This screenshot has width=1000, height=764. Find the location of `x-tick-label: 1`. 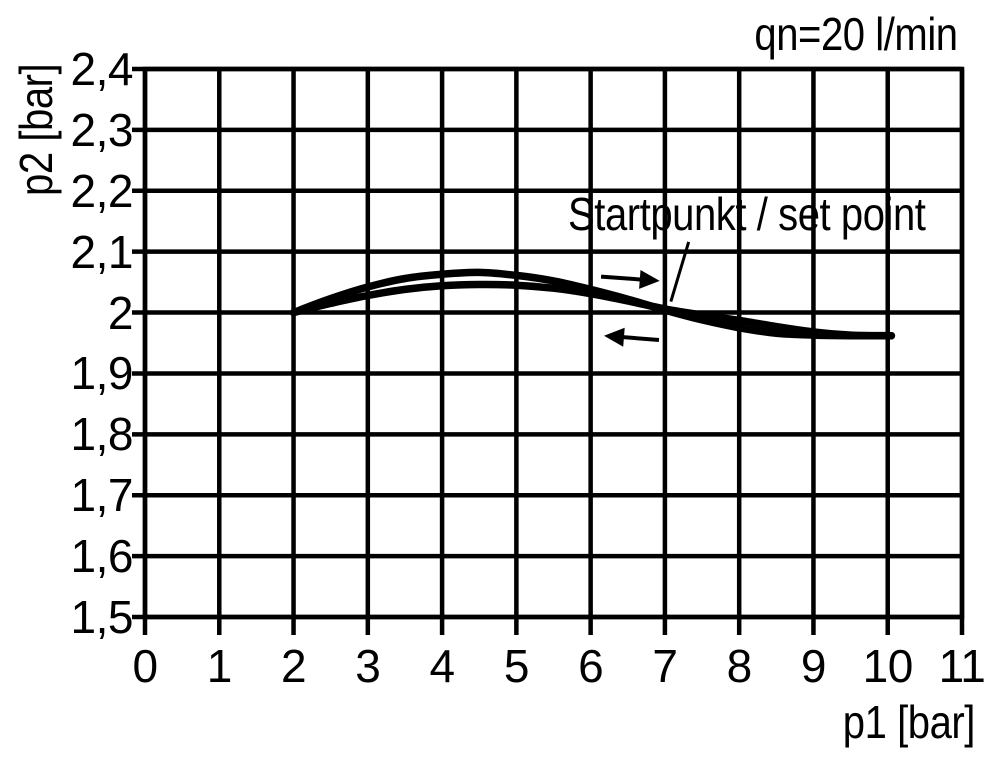

x-tick-label: 1 is located at coordinates (219, 666).